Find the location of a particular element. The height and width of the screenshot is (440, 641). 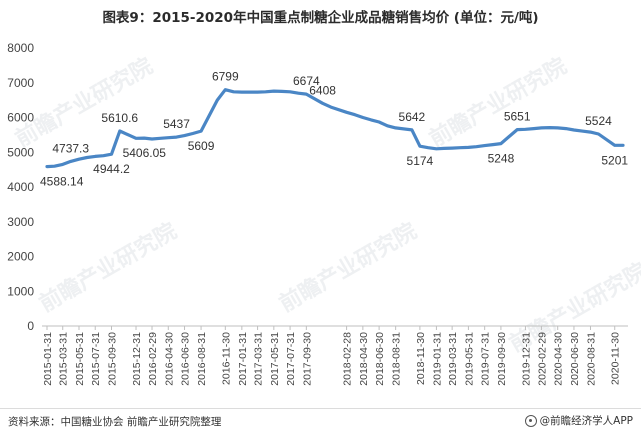

x-tick-label: 2019-07-31 is located at coordinates (486, 359).